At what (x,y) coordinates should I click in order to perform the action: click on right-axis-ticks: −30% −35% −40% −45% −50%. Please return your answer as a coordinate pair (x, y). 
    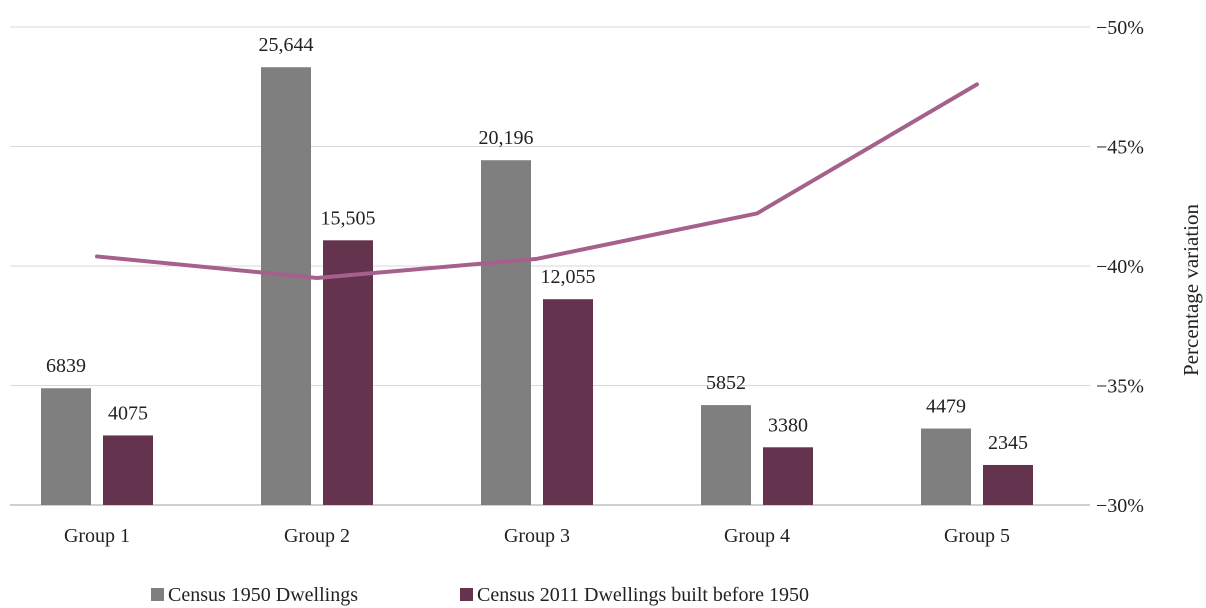
    Looking at the image, I should click on (1120, 267).